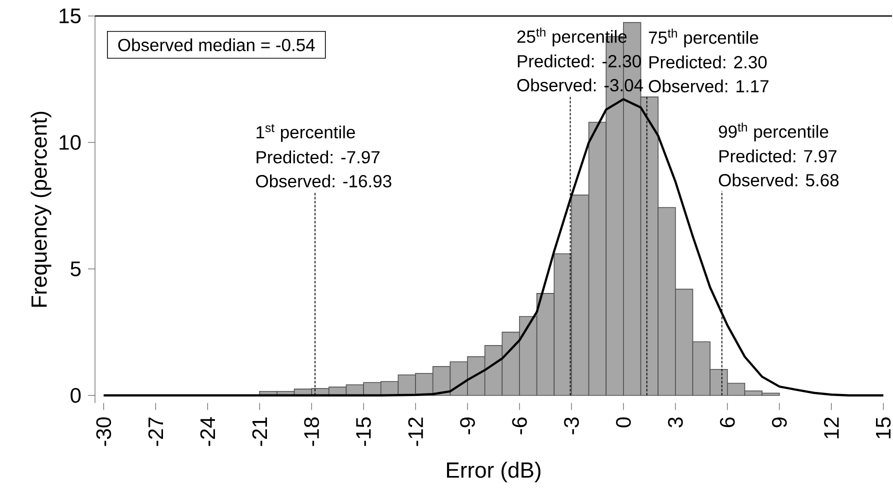  What do you see at coordinates (778, 156) in the screenshot?
I see `annotation: Predicted: 7.97` at bounding box center [778, 156].